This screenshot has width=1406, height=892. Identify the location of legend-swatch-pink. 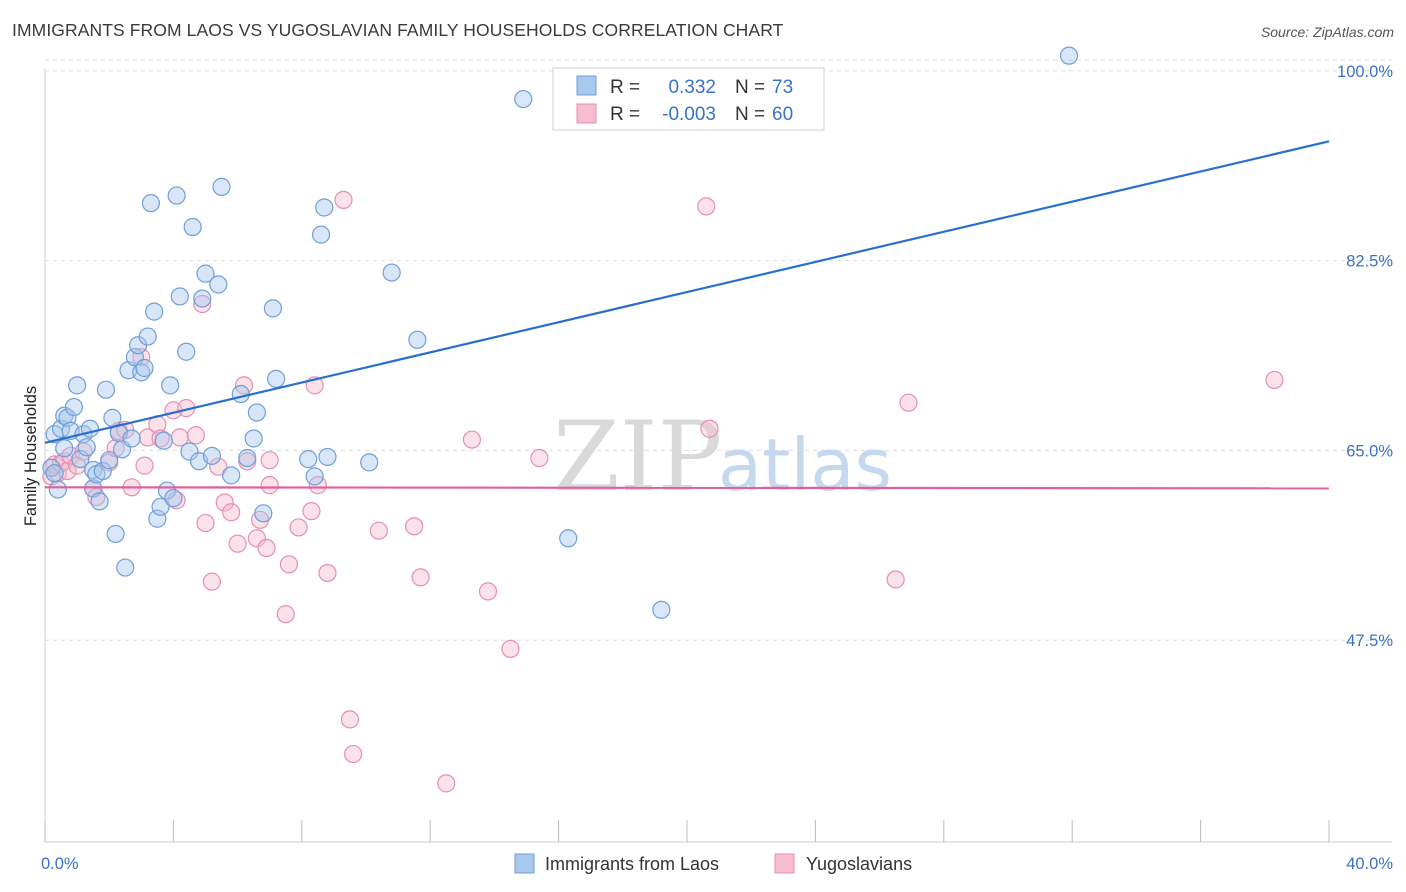
(586, 113).